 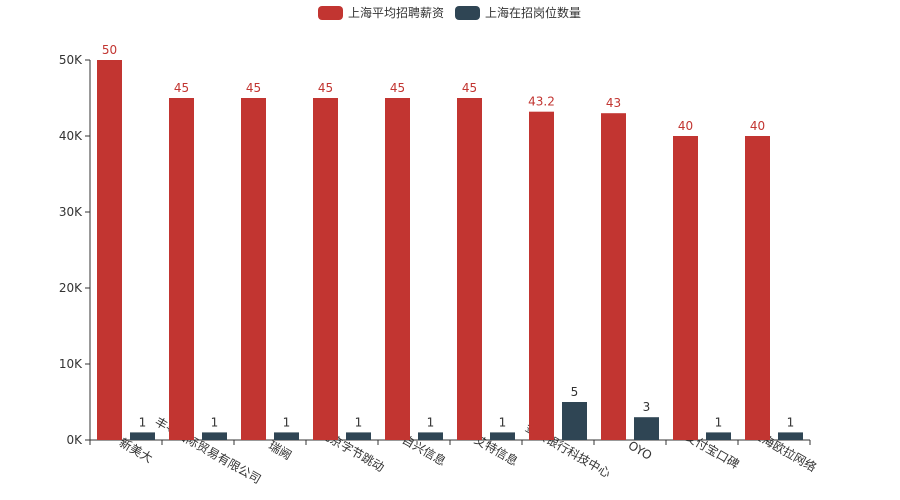 What do you see at coordinates (280, 450) in the screenshot?
I see `x-tick-label: 瑞阙` at bounding box center [280, 450].